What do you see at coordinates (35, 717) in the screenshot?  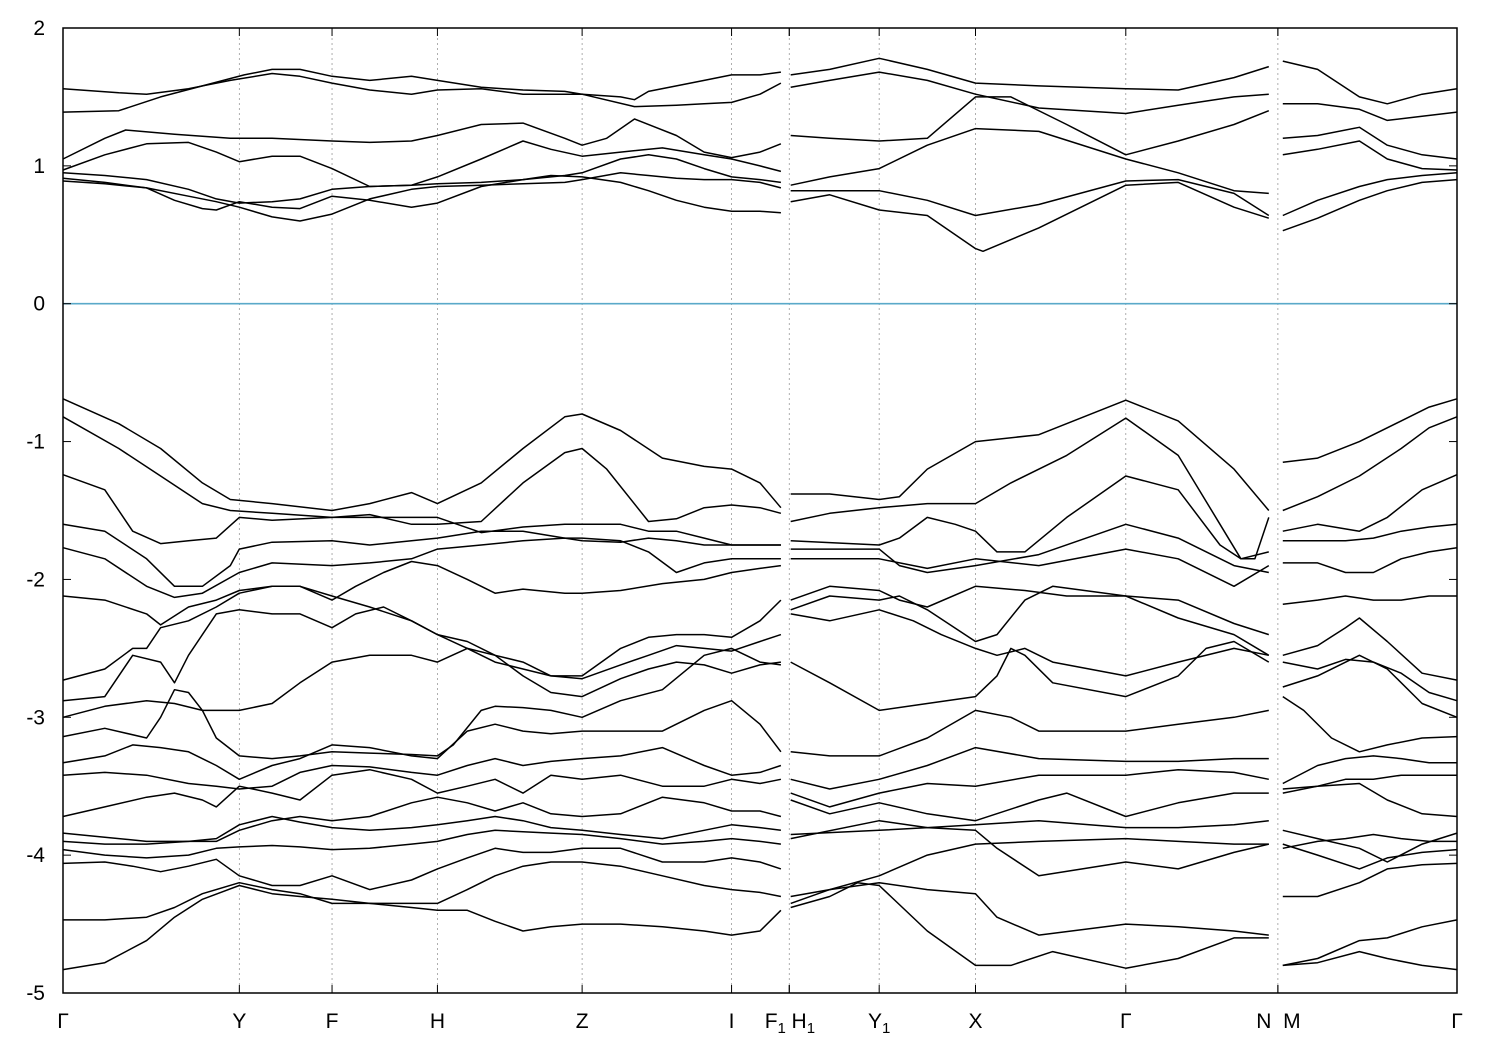 I see `ytick-label--3: -3` at bounding box center [35, 717].